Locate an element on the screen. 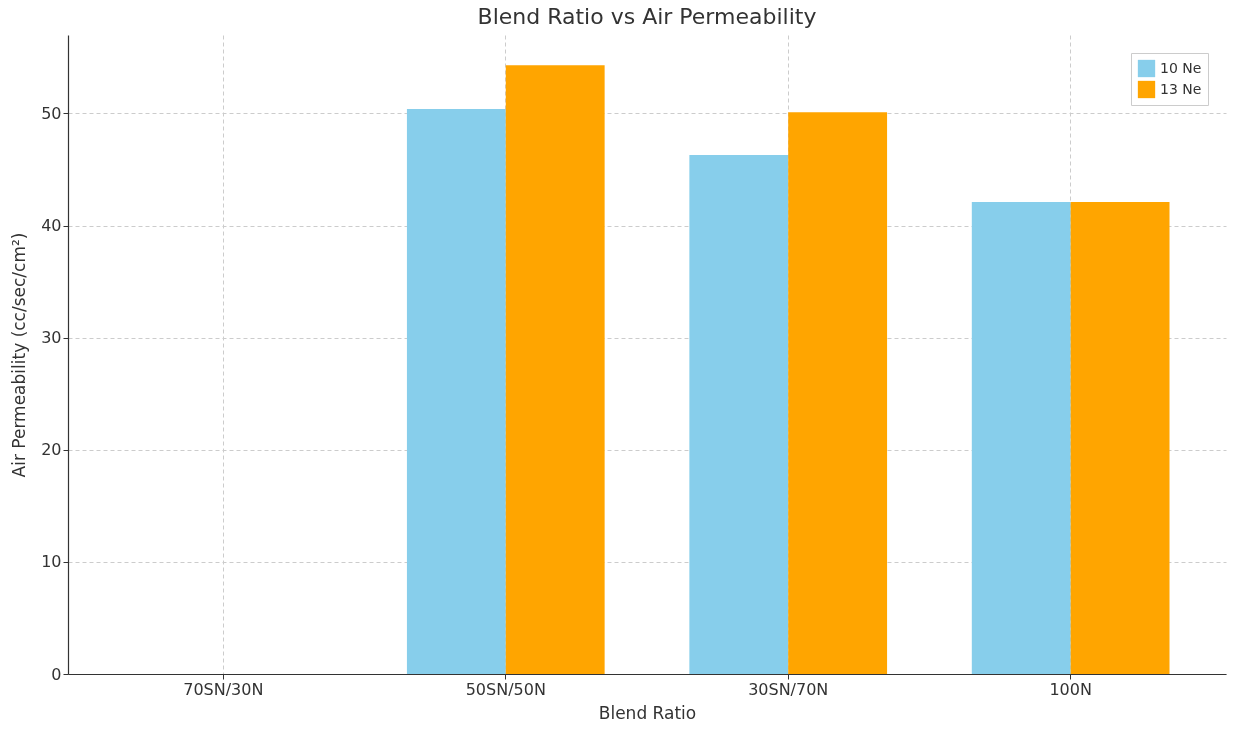 The image size is (1234, 731). x-tick-label: 70SN/30N is located at coordinates (223, 689).